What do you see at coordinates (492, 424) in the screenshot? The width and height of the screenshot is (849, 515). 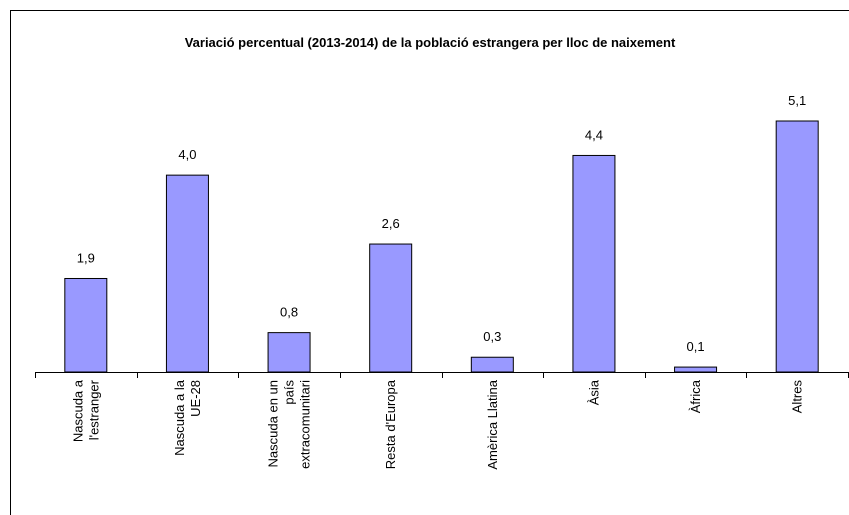 I see `x-tick-label: Amèrica Llatina` at bounding box center [492, 424].